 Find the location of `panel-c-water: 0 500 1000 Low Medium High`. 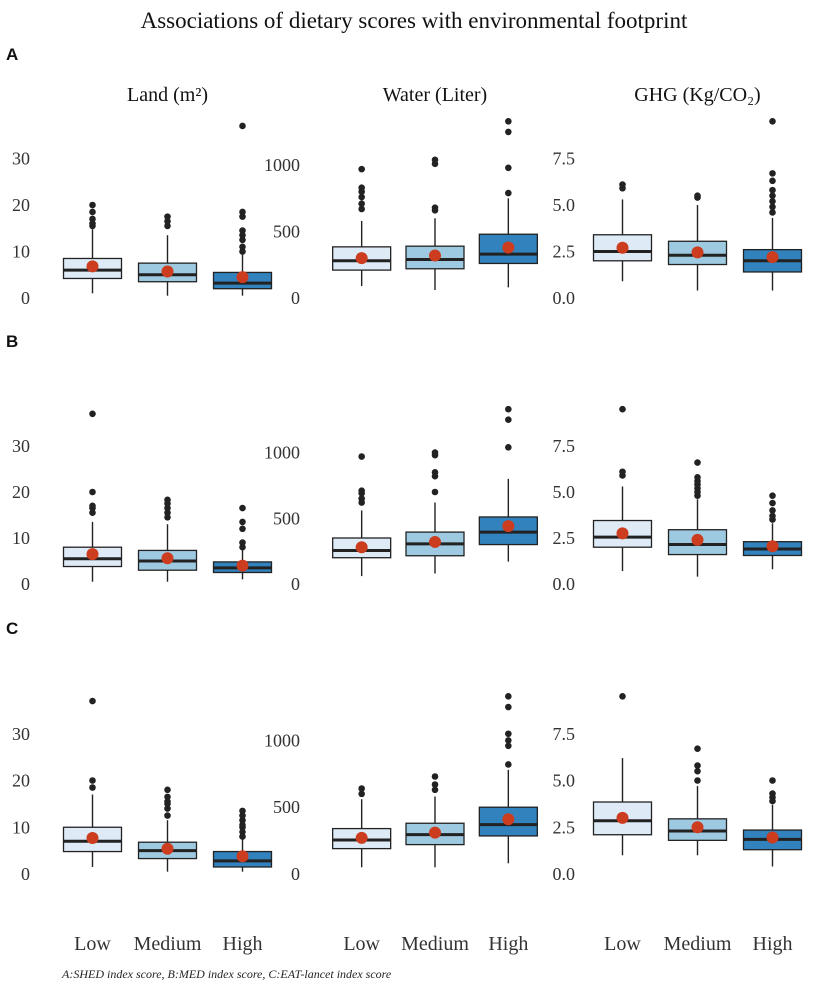

panel-c-water: 0 500 1000 Low Medium High is located at coordinates (401, 824).